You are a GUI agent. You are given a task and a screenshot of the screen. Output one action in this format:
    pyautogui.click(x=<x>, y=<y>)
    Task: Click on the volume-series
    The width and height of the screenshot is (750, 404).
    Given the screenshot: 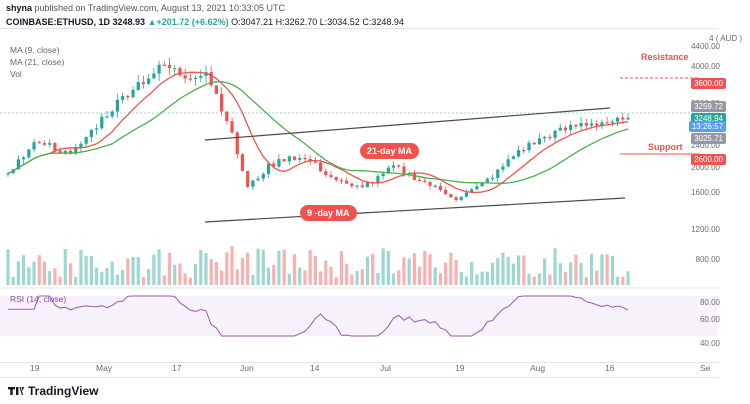 What is the action you would take?
    pyautogui.click(x=318, y=265)
    